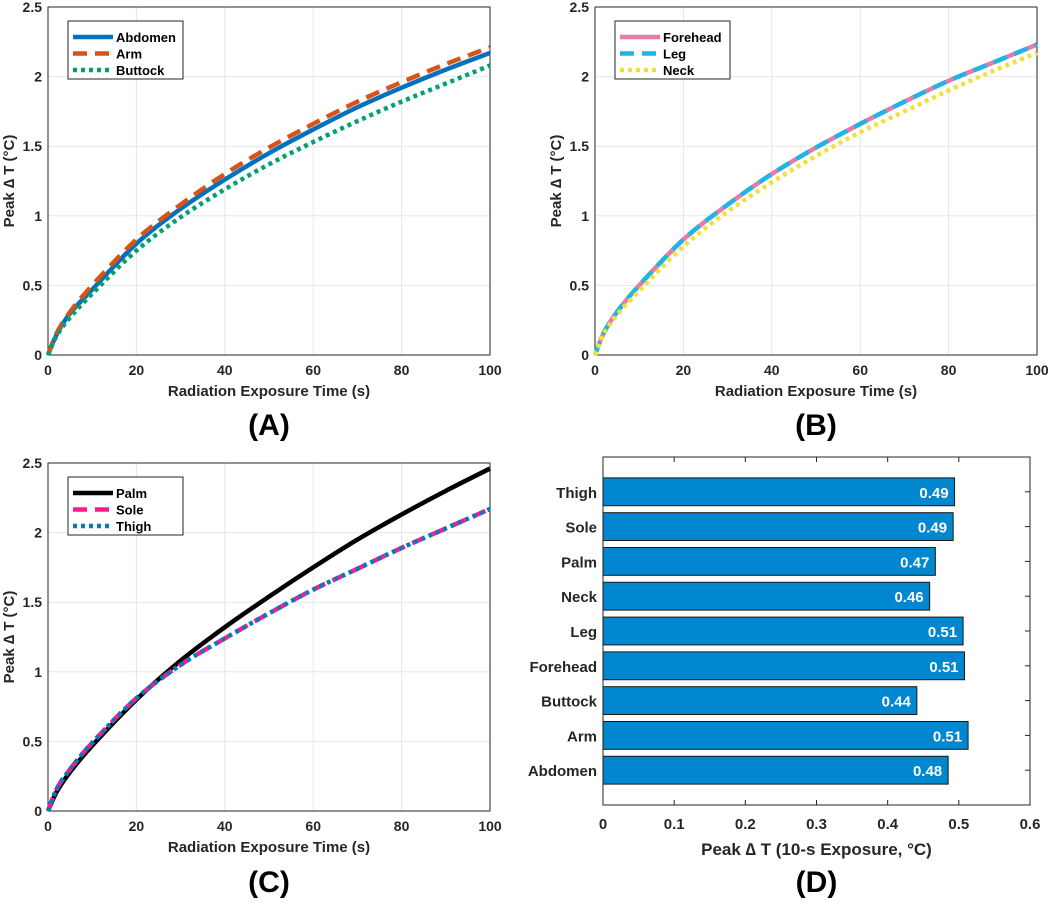 This screenshot has height=914, width=1052. I want to click on legend-label: Buttock, so click(140, 70).